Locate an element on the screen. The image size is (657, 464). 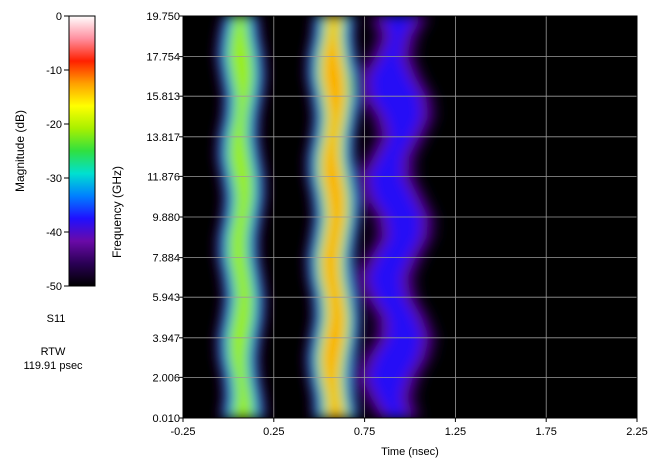
y-tick-label: 3.947 is located at coordinates (166, 339).